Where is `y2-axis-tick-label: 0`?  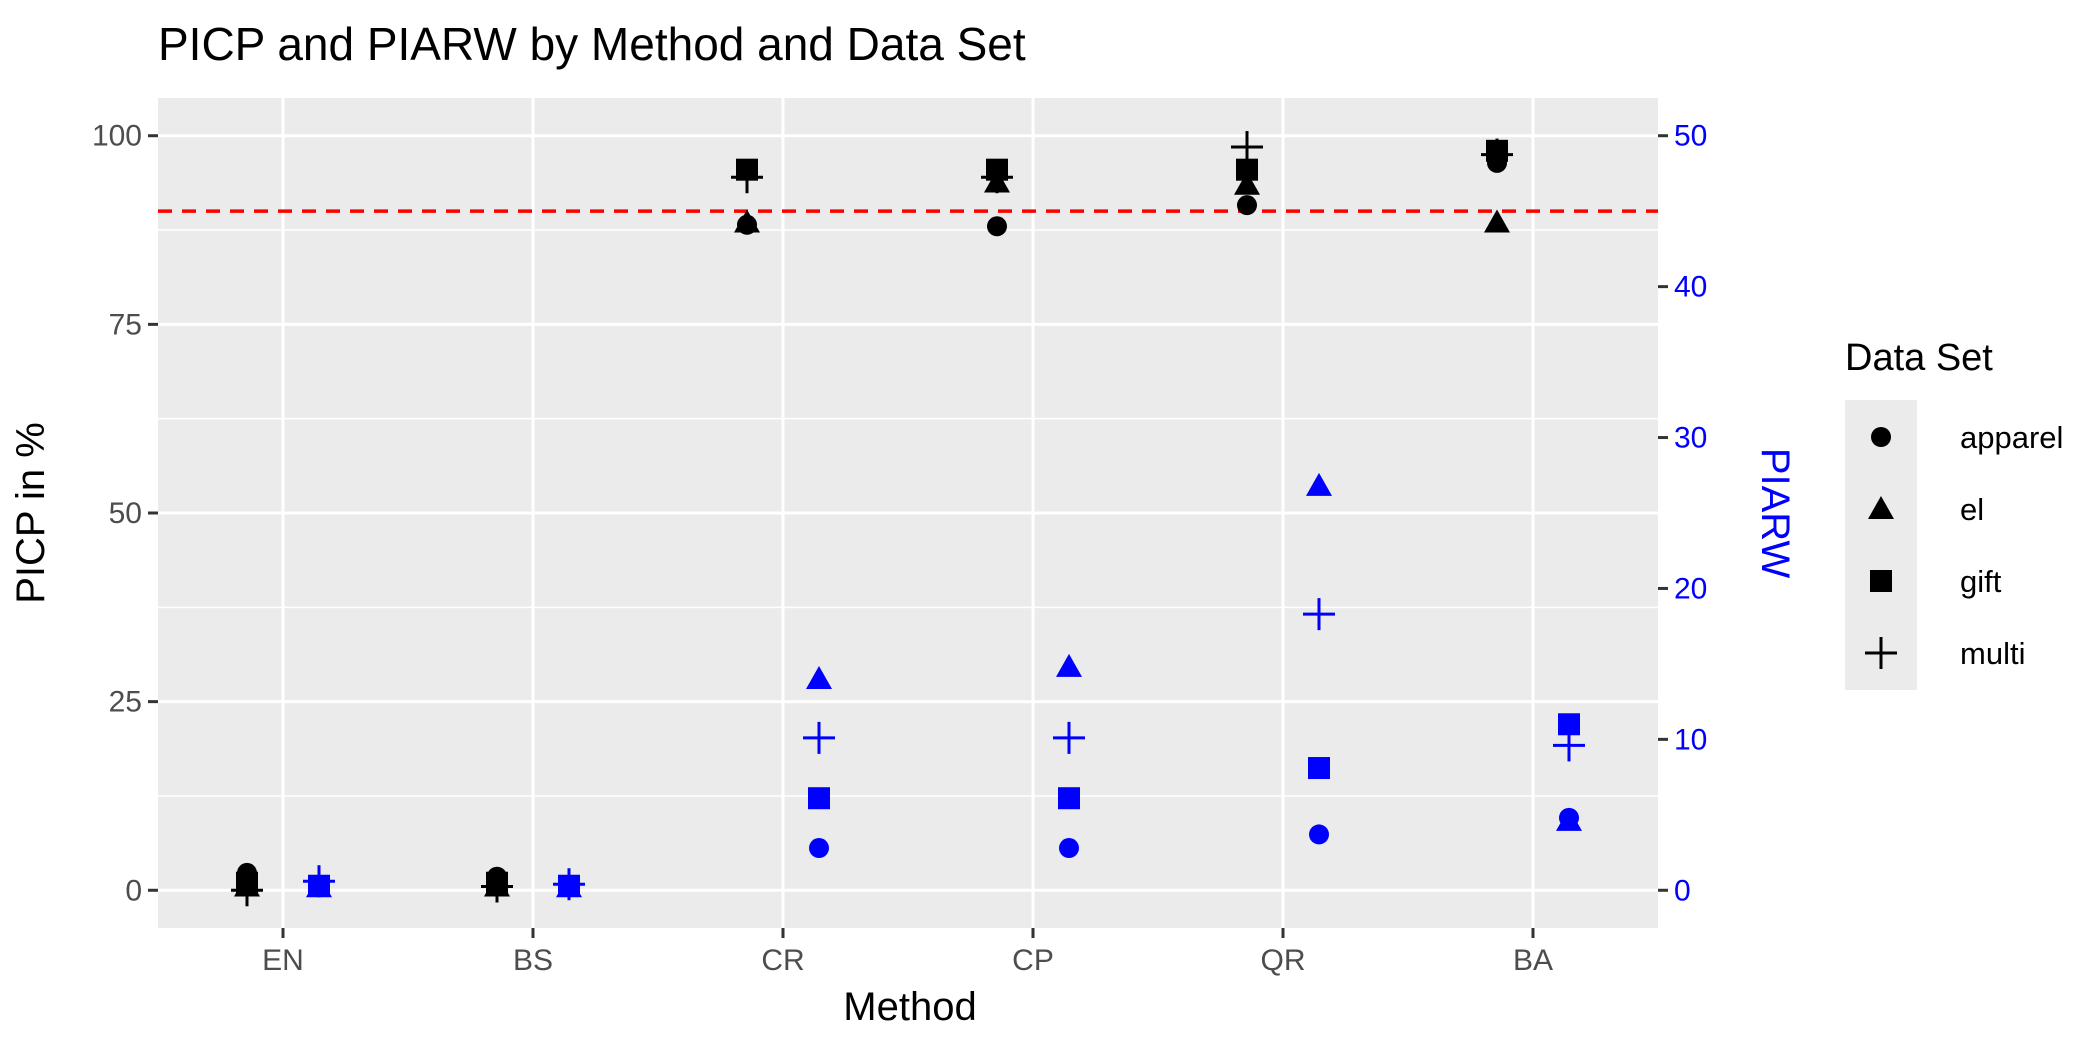
y2-axis-tick-label: 0 is located at coordinates (1682, 890).